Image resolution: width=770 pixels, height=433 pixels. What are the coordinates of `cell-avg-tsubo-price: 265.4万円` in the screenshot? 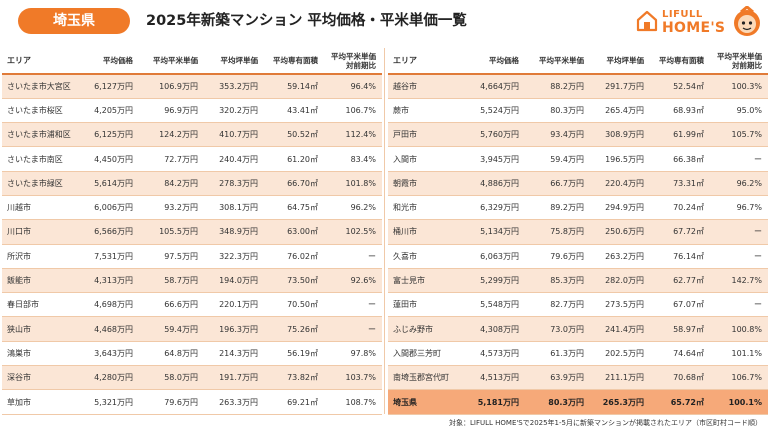 It's located at (620, 111).